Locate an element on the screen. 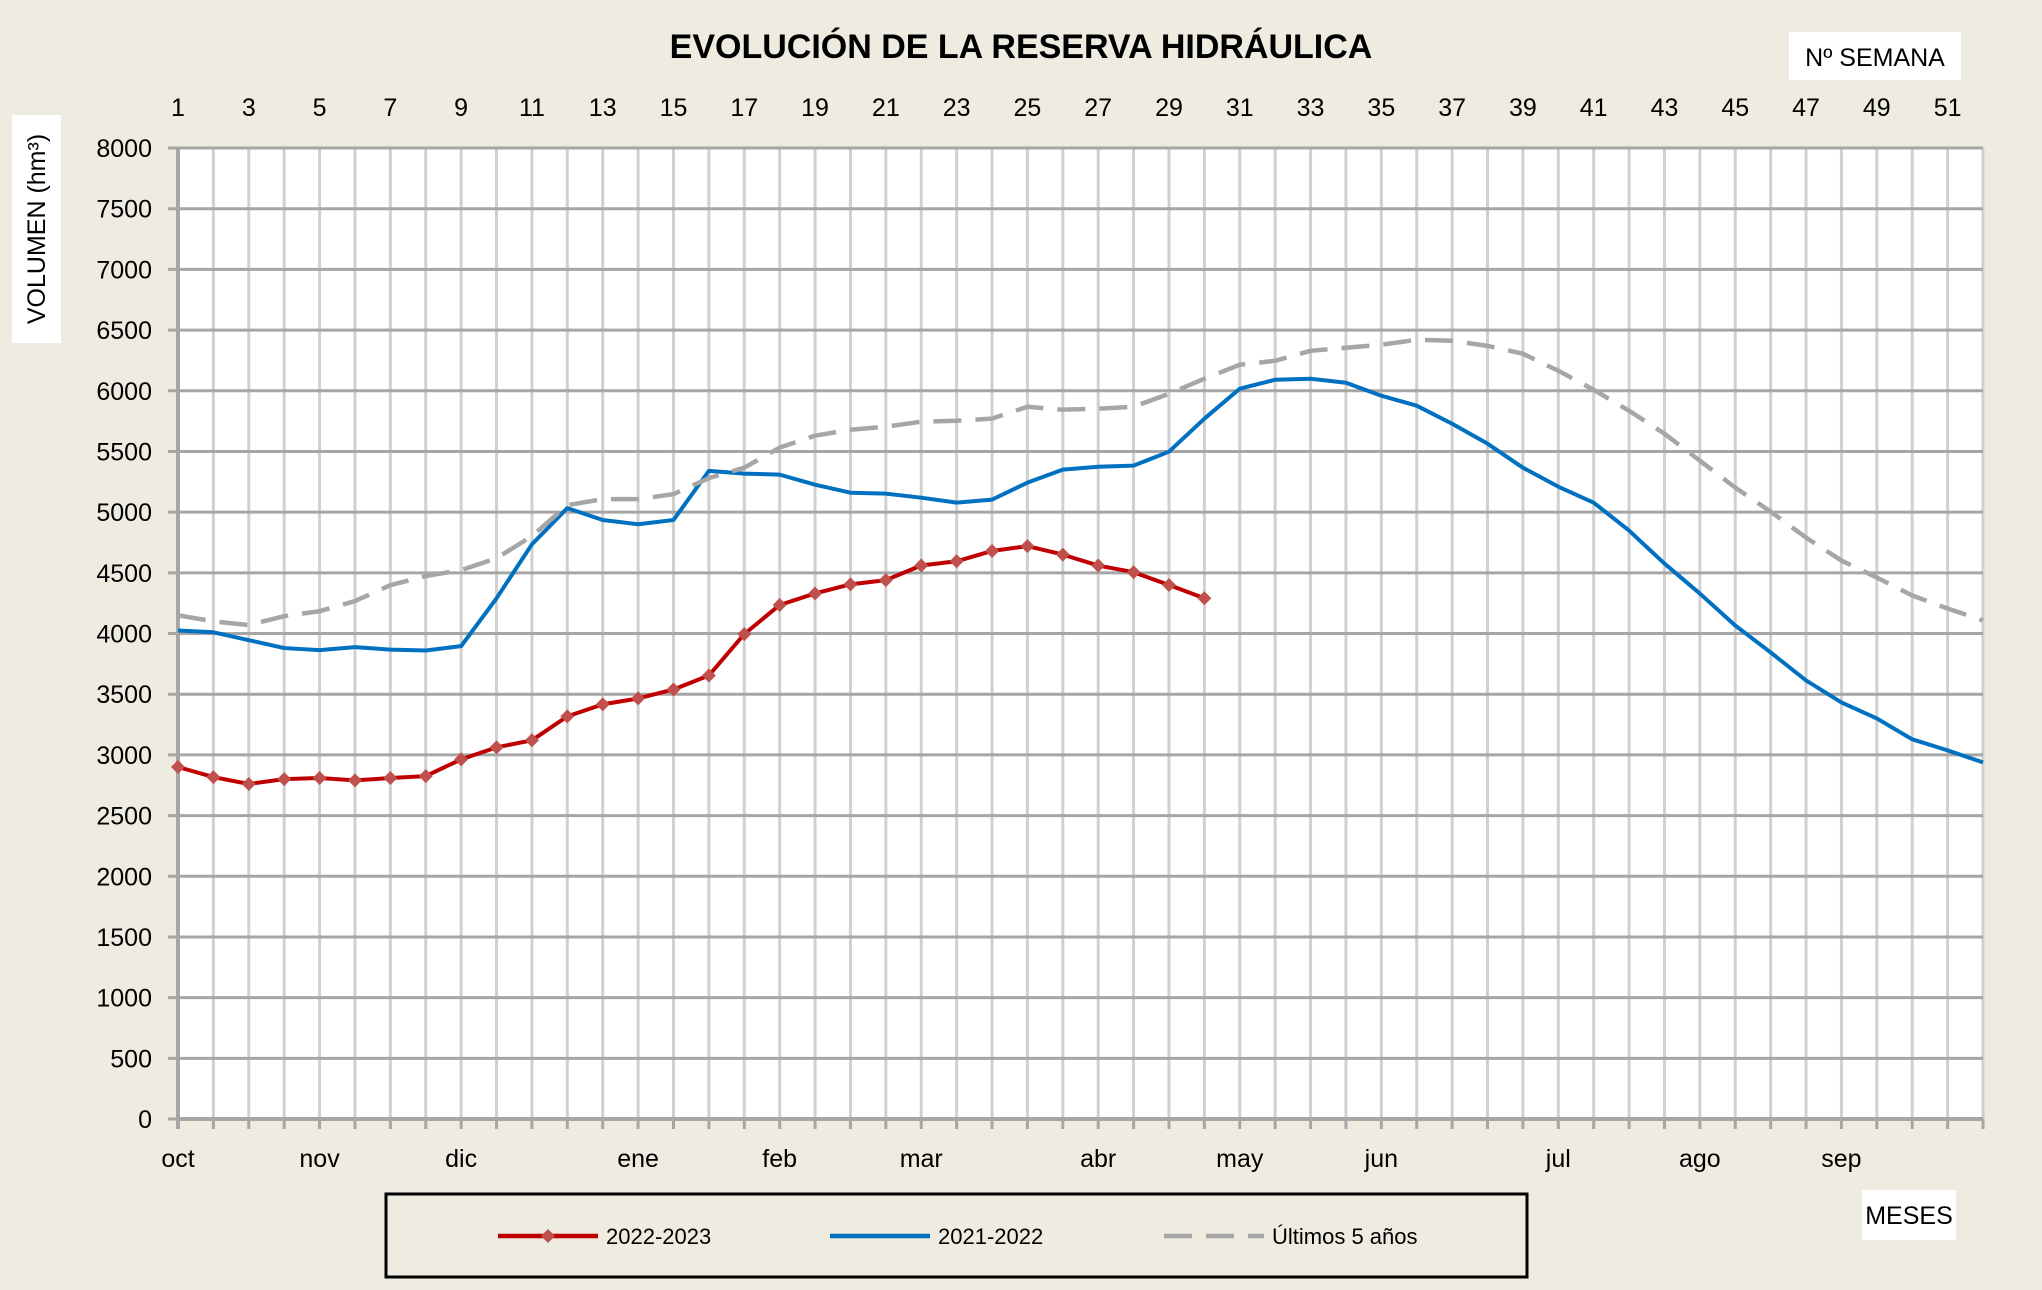  week-tick-label: 43 is located at coordinates (1665, 108).